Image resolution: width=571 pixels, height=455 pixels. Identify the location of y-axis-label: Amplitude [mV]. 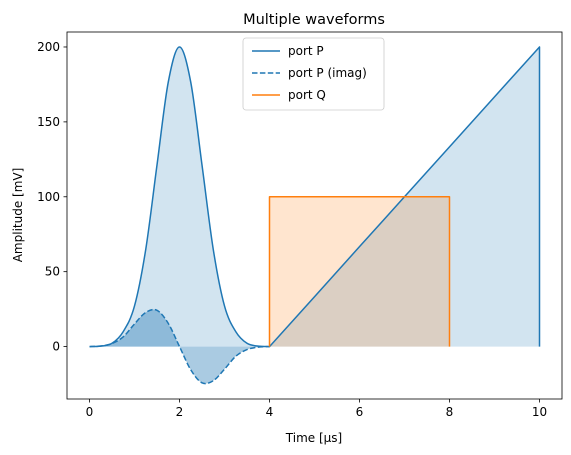
(18, 215).